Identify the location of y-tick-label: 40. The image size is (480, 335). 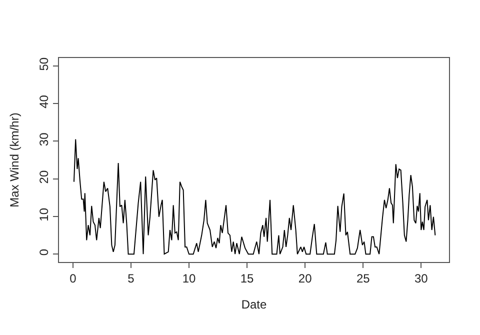
(44, 101).